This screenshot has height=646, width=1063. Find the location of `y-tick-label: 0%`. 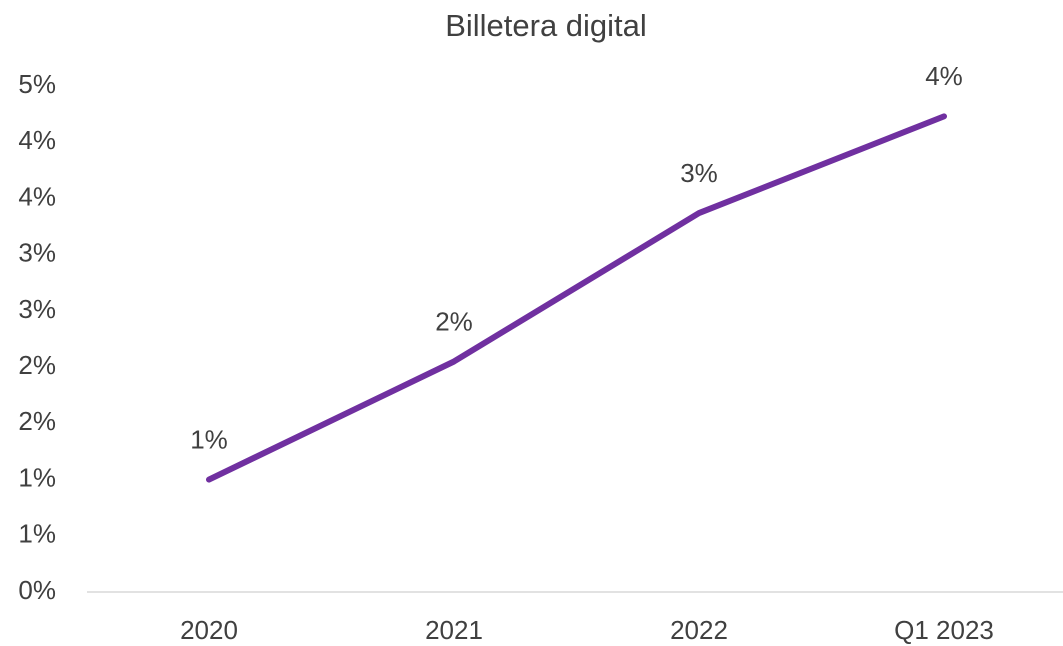

y-tick-label: 0% is located at coordinates (37, 590).